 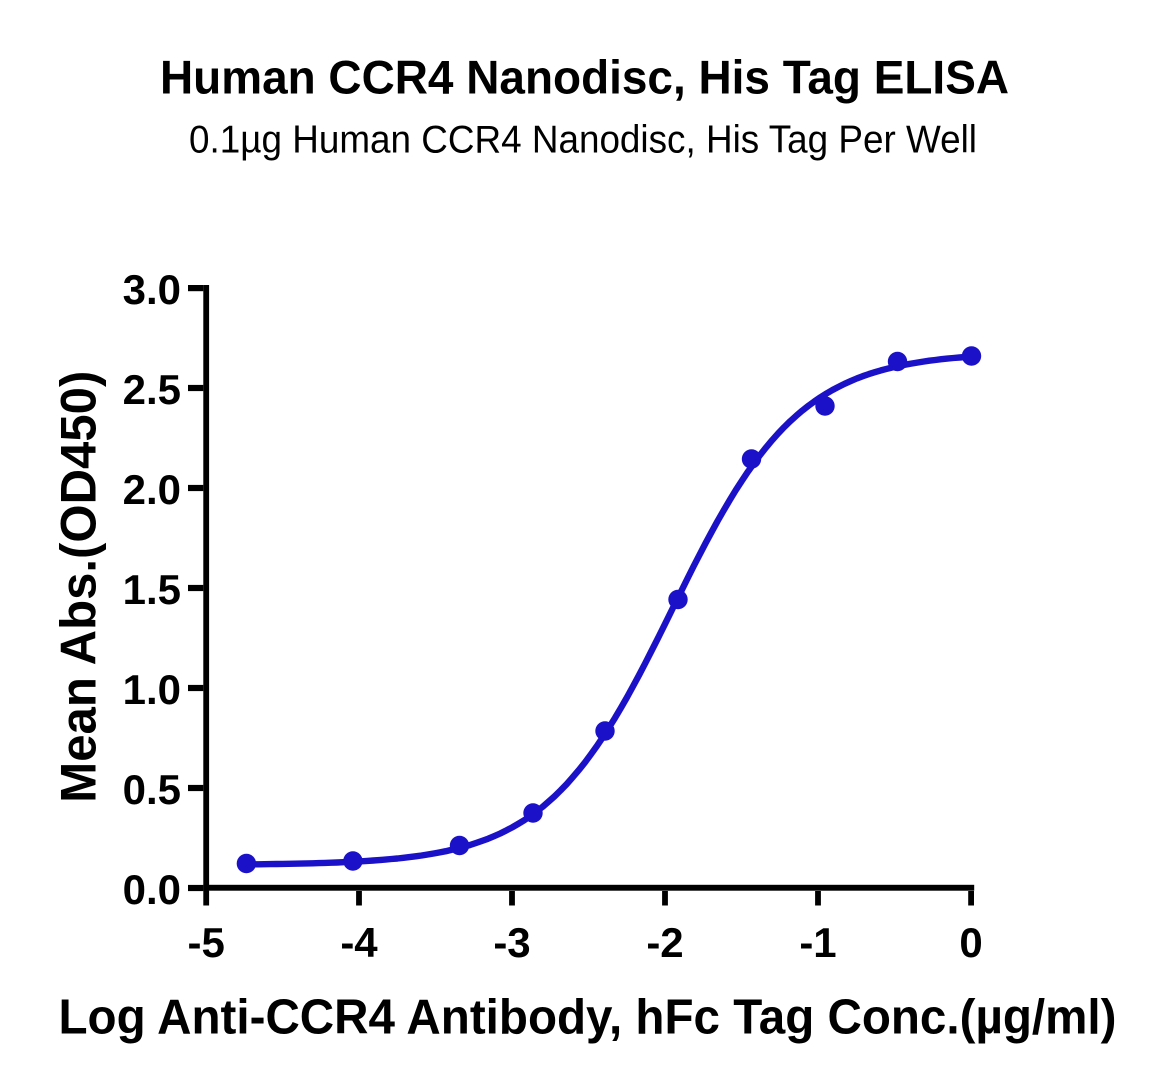 I want to click on svg-text: 1.0, so click(x=152, y=689).